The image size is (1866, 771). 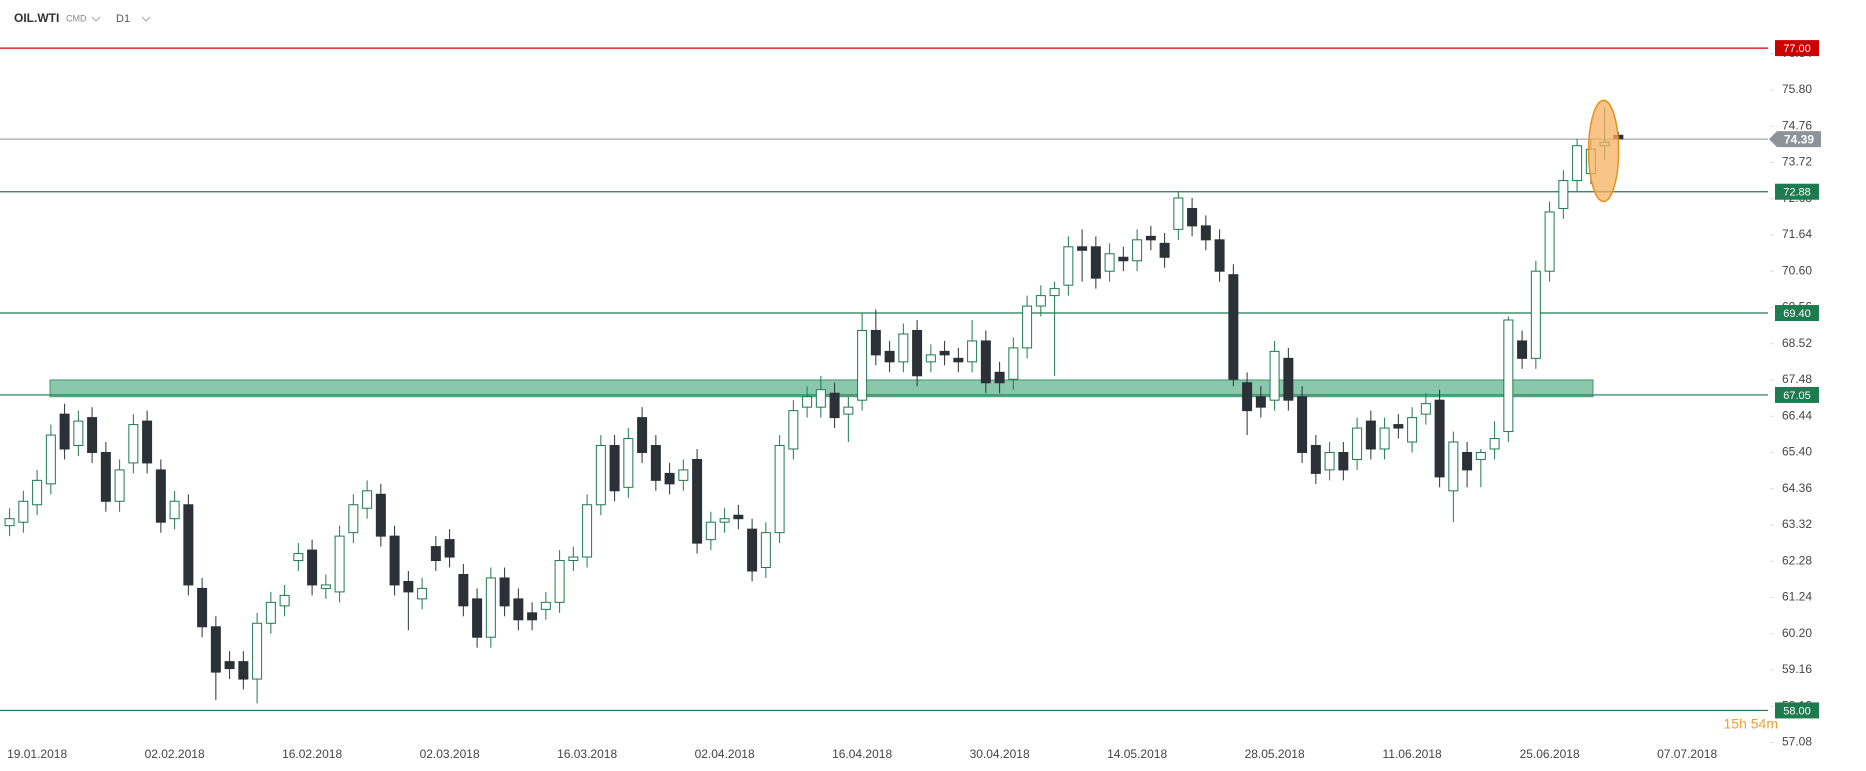 What do you see at coordinates (76, 18) in the screenshot?
I see `market: CMD` at bounding box center [76, 18].